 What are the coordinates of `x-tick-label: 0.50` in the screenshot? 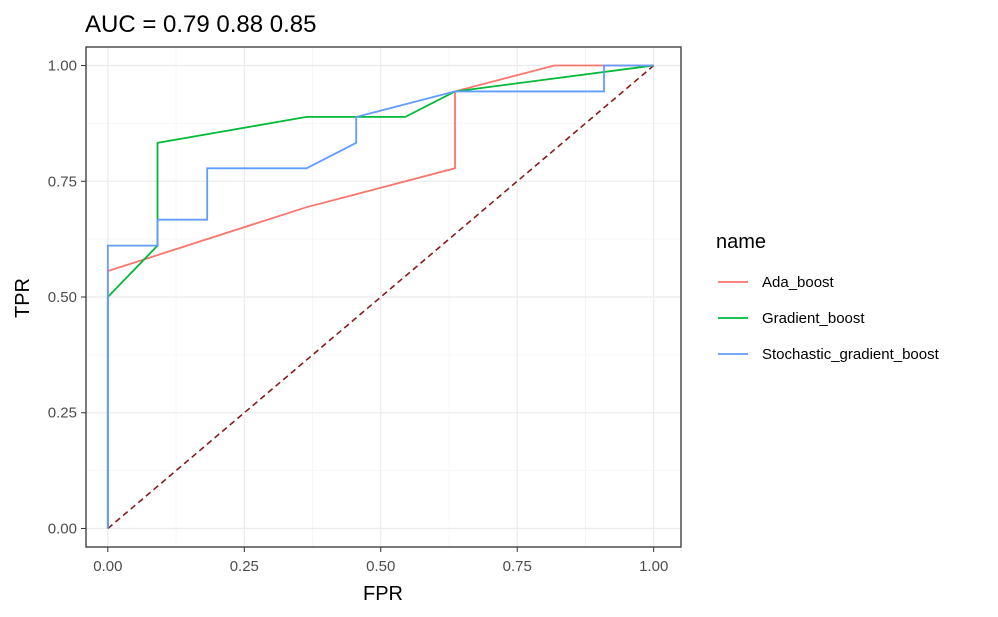 It's located at (380, 566).